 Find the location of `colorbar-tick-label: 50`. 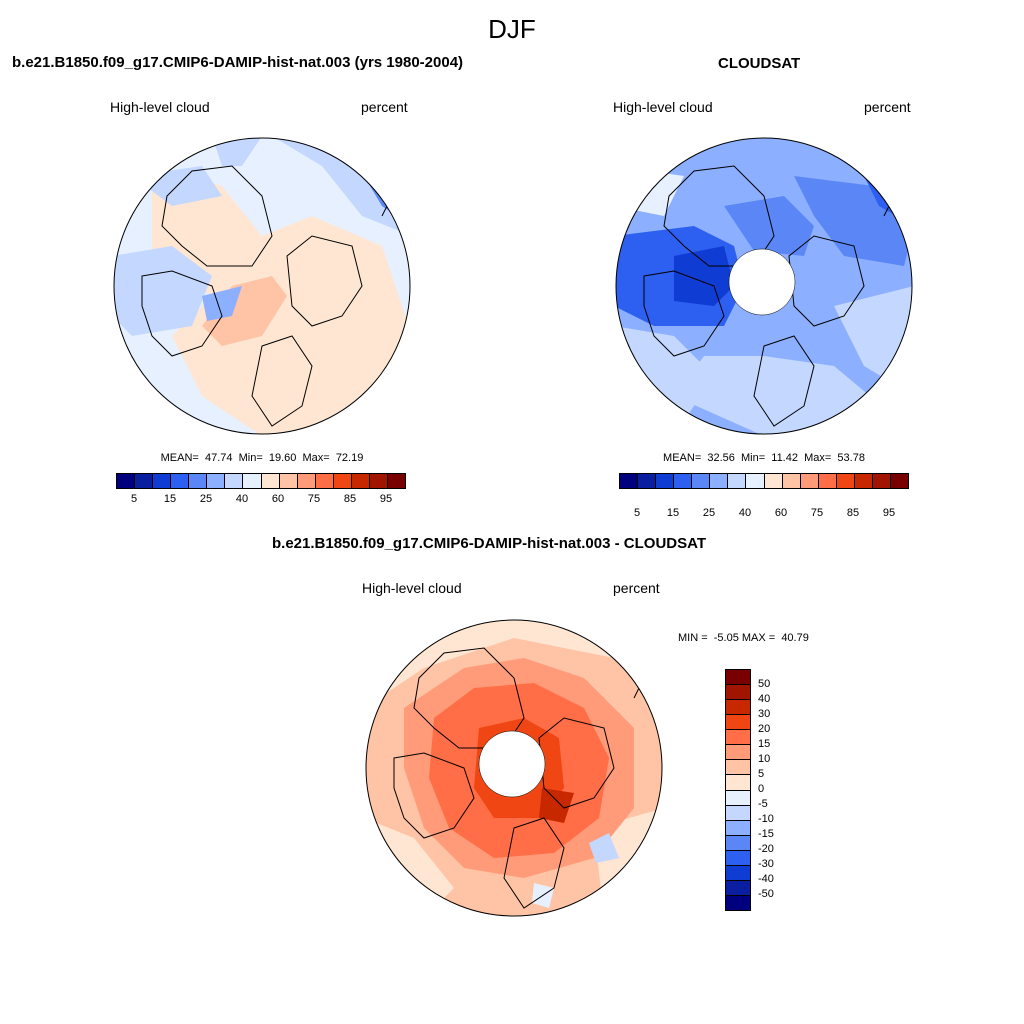

colorbar-tick-label: 50 is located at coordinates (764, 684).